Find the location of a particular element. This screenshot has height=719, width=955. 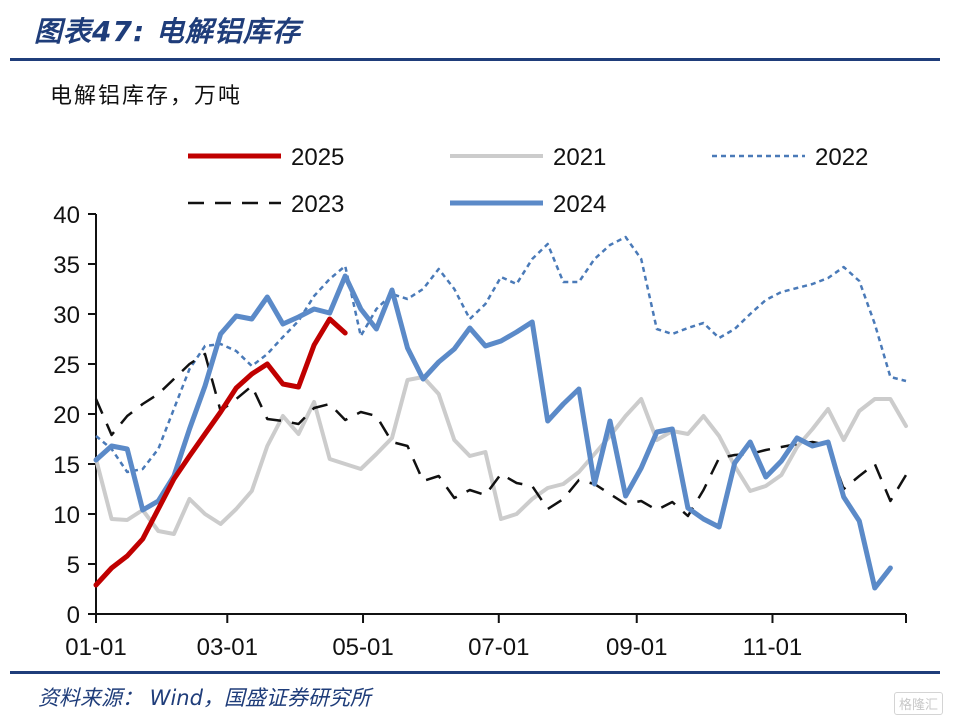

legend-label-2022: 2022 is located at coordinates (841, 157).